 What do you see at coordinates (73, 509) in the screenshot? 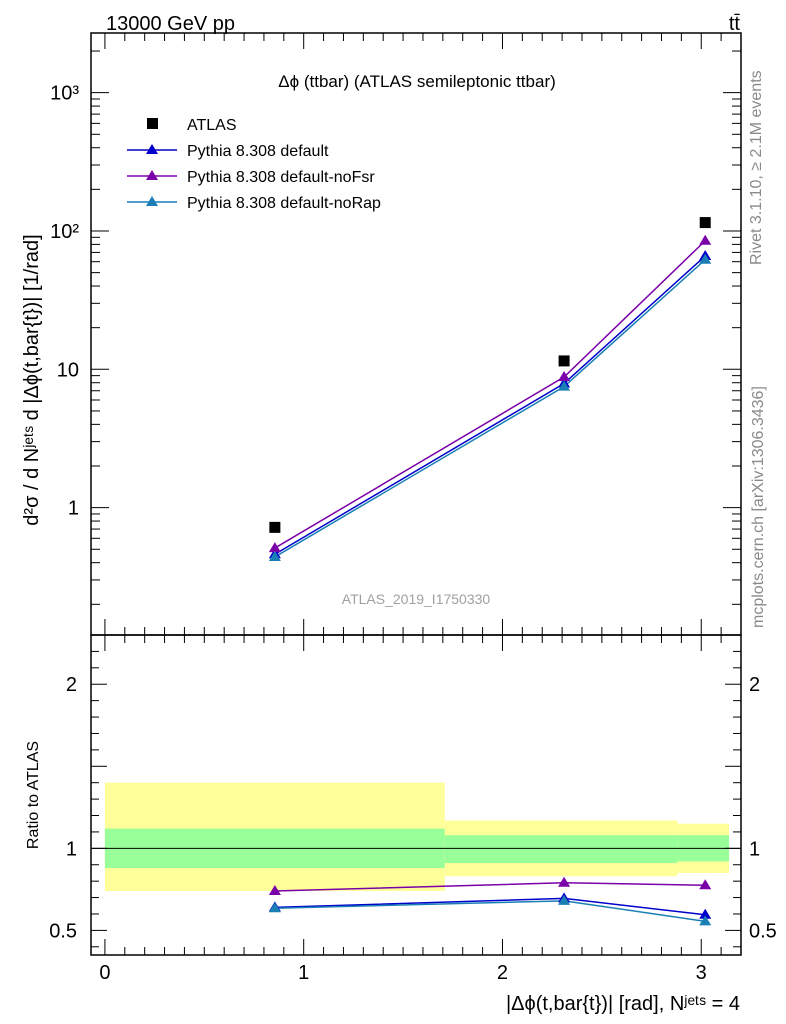
I see `main-y-tick-label: 1` at bounding box center [73, 509].